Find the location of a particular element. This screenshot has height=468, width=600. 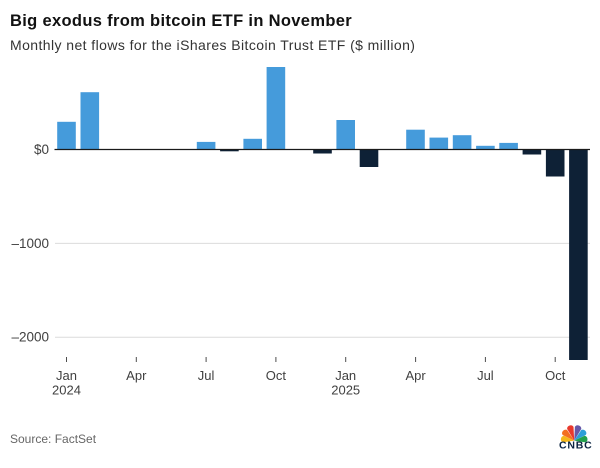

svg-text: –1000 is located at coordinates (30, 243).